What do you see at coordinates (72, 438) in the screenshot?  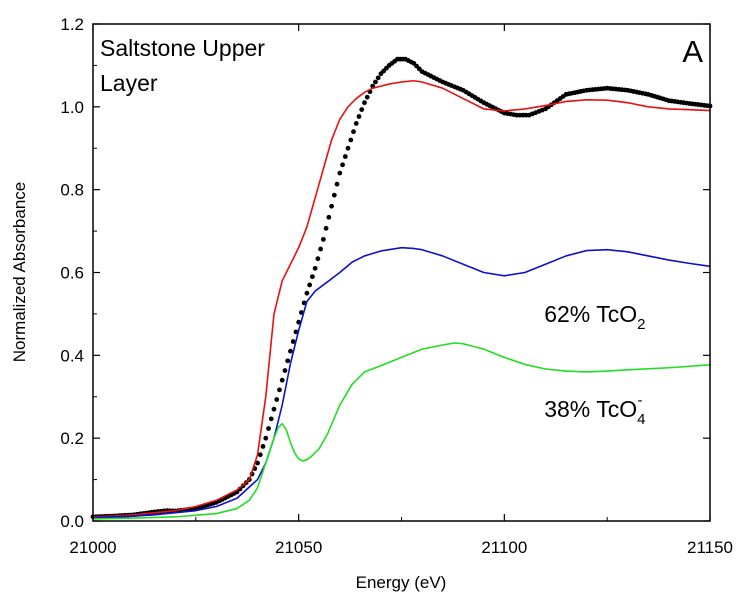 I see `y-tick-label: 0.2` at bounding box center [72, 438].